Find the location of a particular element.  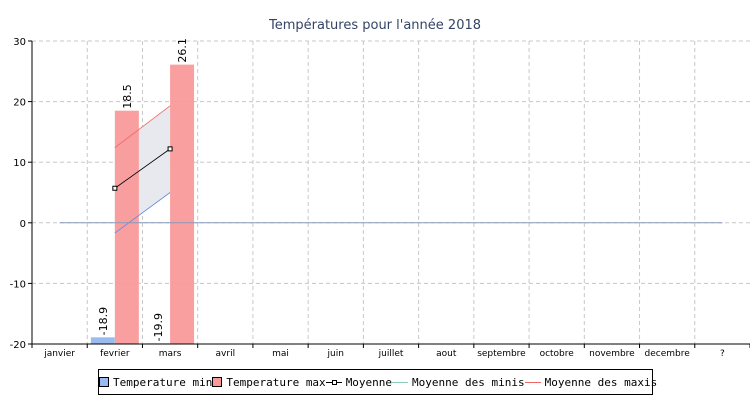

legend-swatch-moyenne-minis is located at coordinates (400, 382).